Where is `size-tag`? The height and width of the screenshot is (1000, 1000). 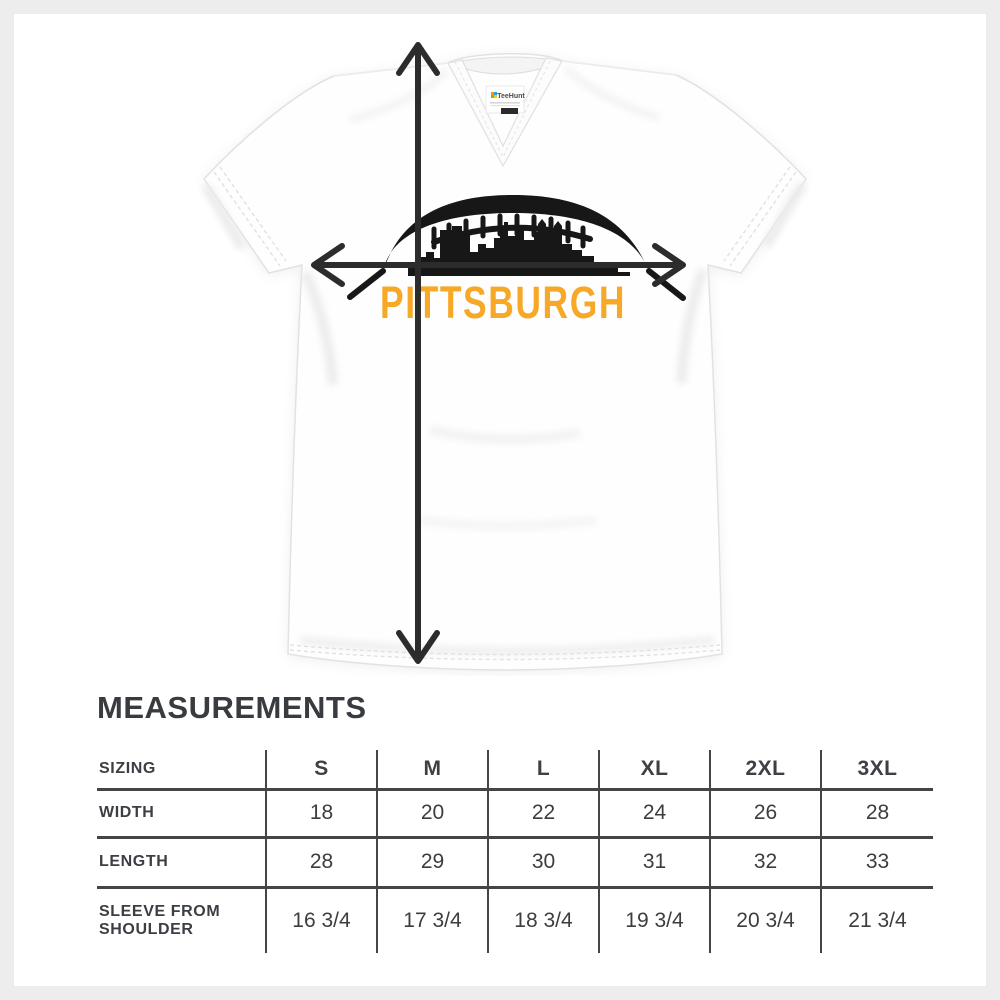
size-tag is located at coordinates (509, 111).